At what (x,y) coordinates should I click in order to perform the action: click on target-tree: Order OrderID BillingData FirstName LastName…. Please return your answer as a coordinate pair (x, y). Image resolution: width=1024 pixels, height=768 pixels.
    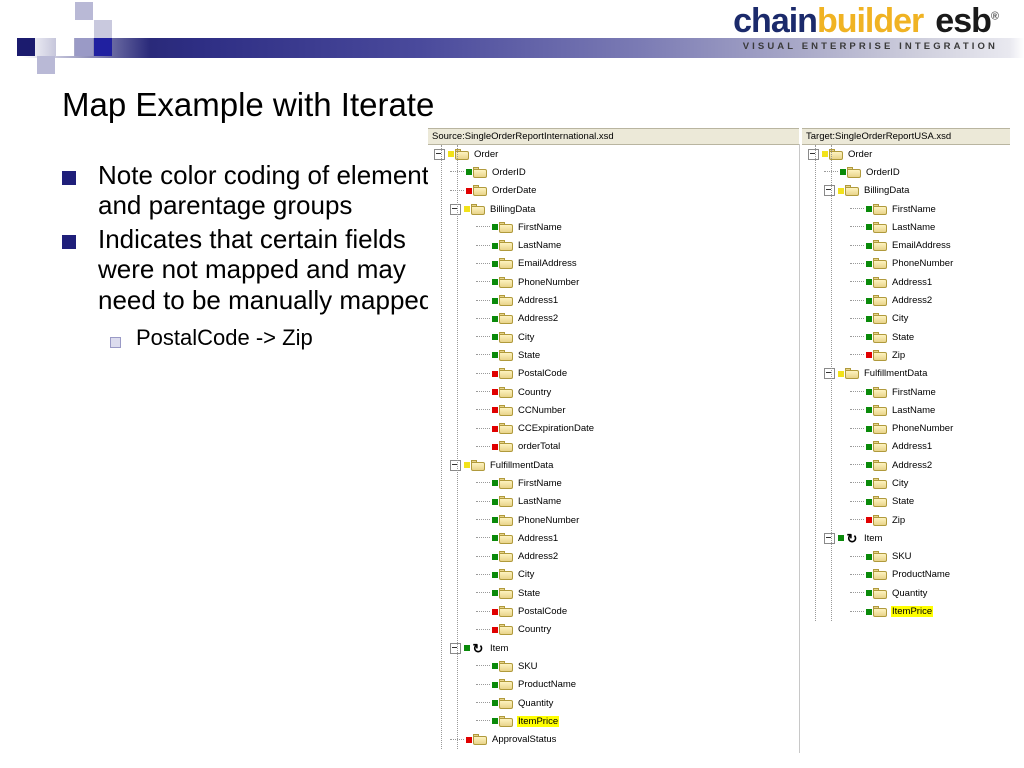
    Looking at the image, I should click on (906, 383).